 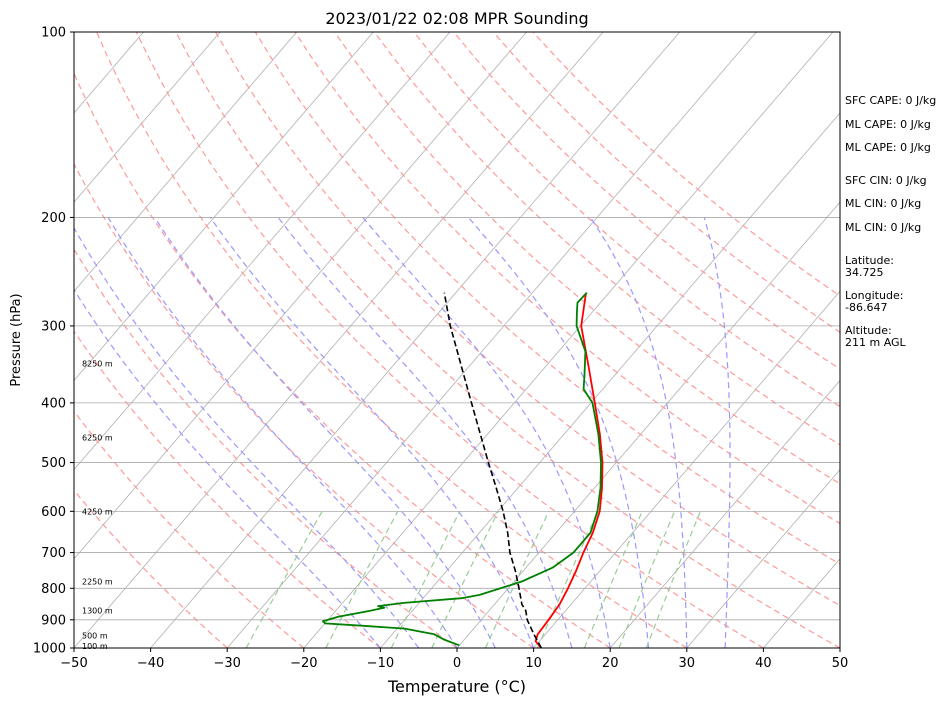 What do you see at coordinates (569, 470) in the screenshot?
I see `temperature-profile-line` at bounding box center [569, 470].